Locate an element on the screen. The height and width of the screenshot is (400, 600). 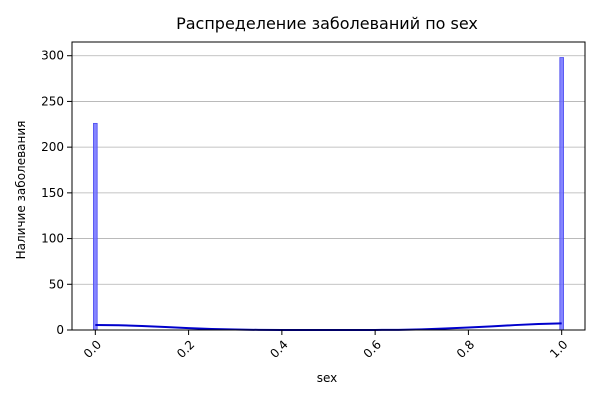
x-tick-label: 0.4 is located at coordinates (278, 348).